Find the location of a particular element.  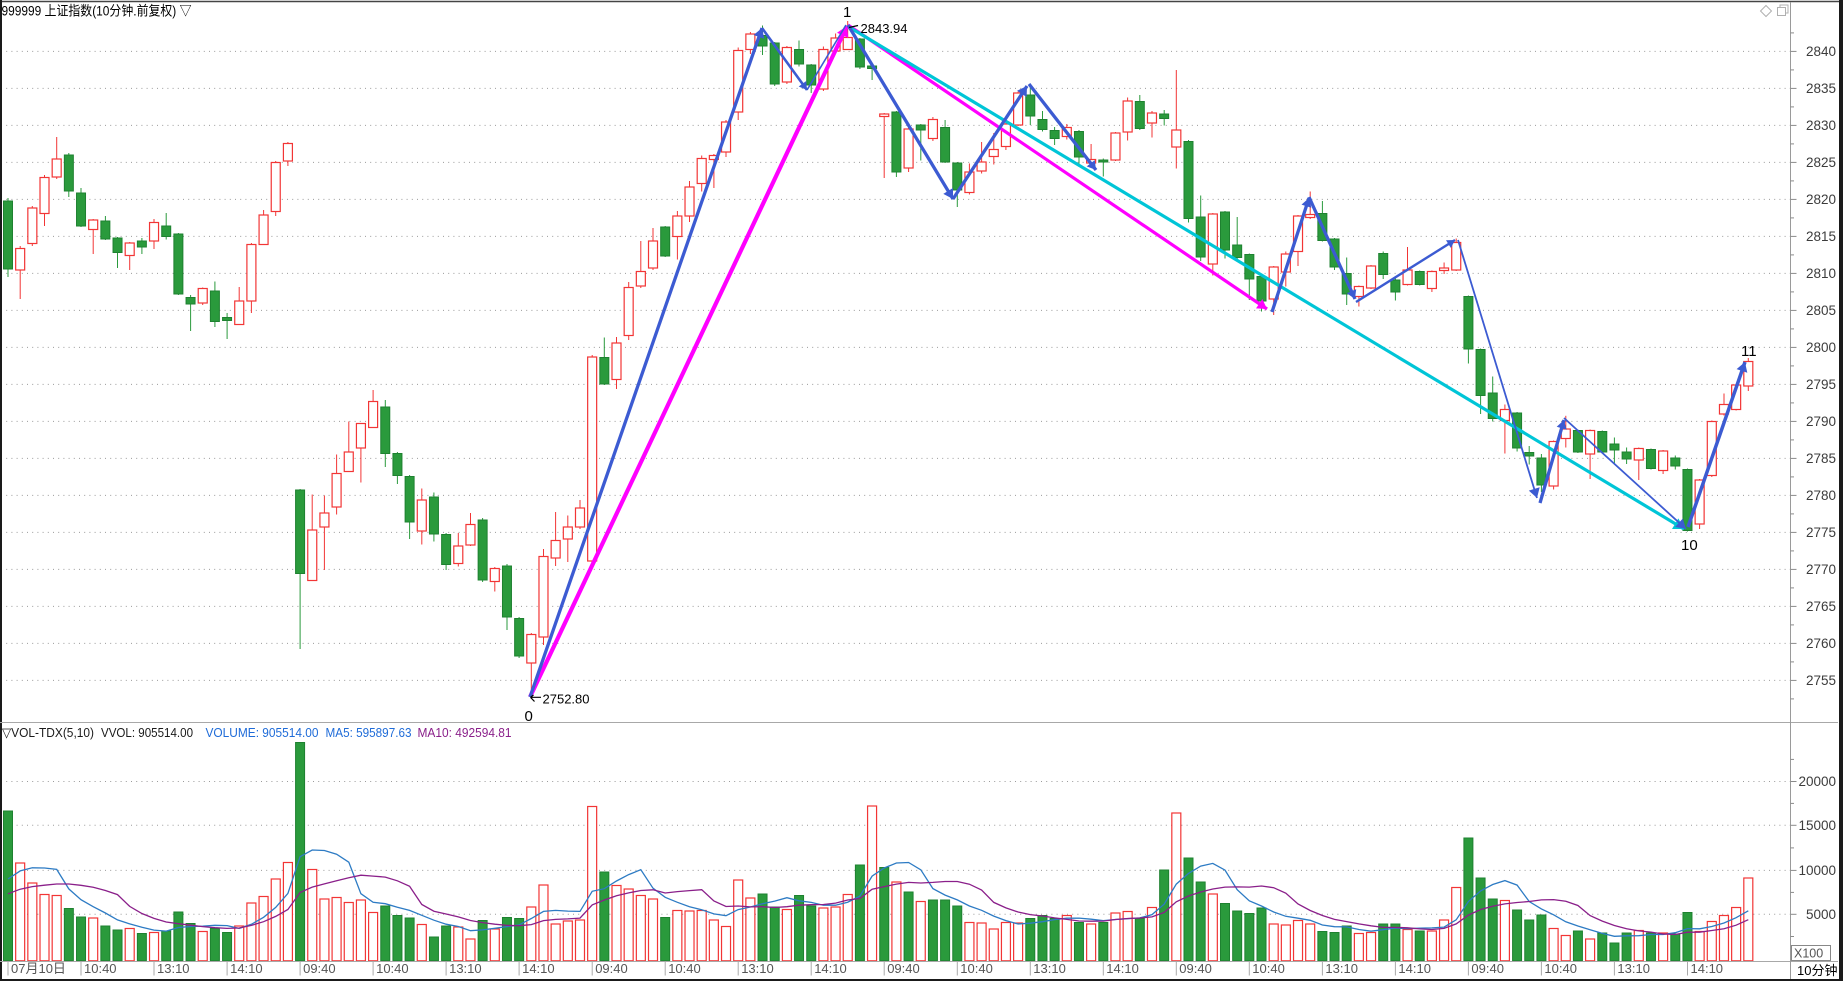

svg-text: 2800 is located at coordinates (1821, 347).